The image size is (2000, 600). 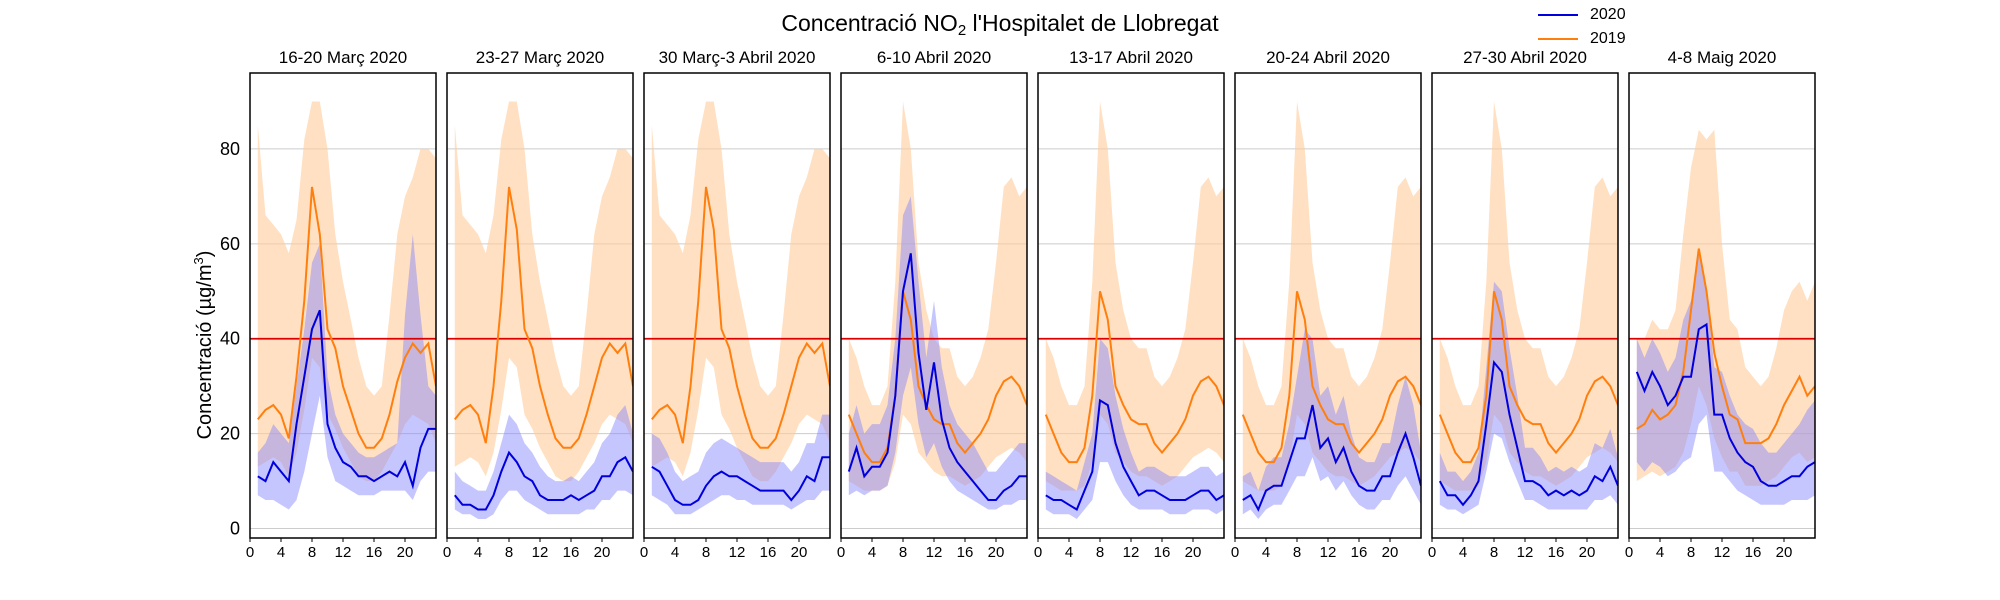 What do you see at coordinates (1582, 15) in the screenshot?
I see `legend-entry-2020: 2020` at bounding box center [1582, 15].